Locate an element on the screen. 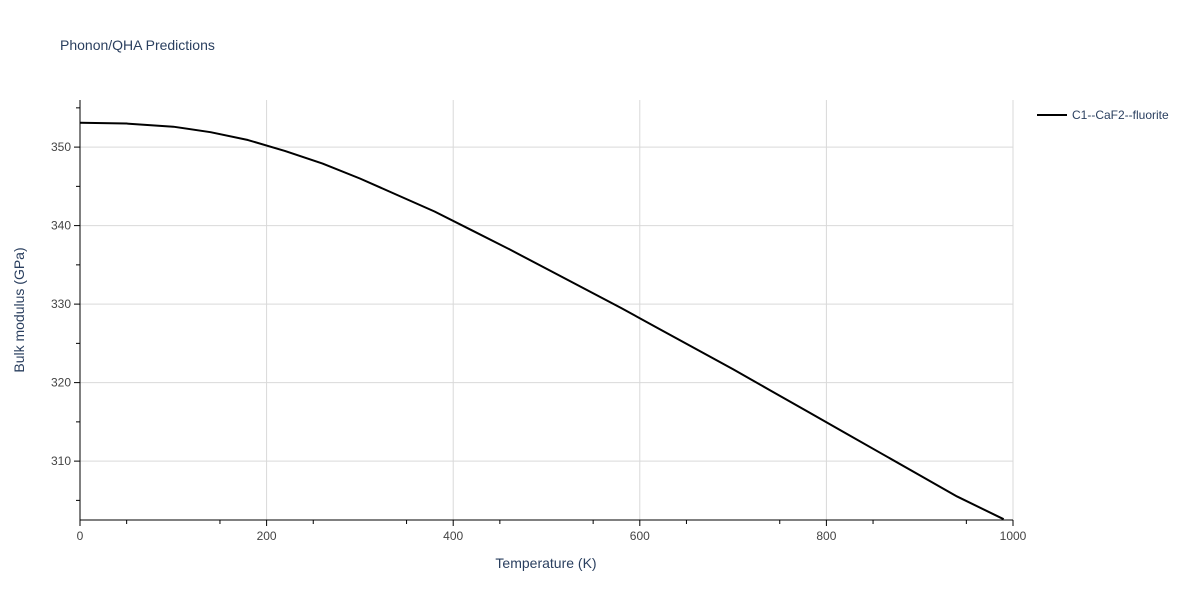  x-tick-label-2: 400 is located at coordinates (453, 536).